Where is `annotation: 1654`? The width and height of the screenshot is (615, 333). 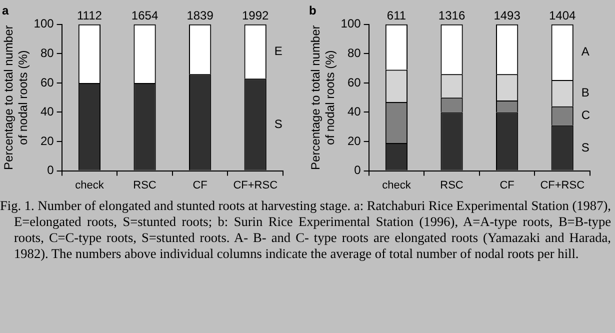
annotation: 1654 is located at coordinates (144, 15).